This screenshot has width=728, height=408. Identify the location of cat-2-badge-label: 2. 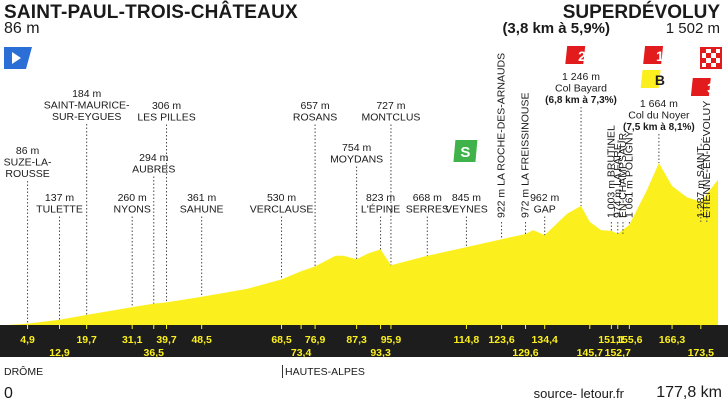
(582, 56).